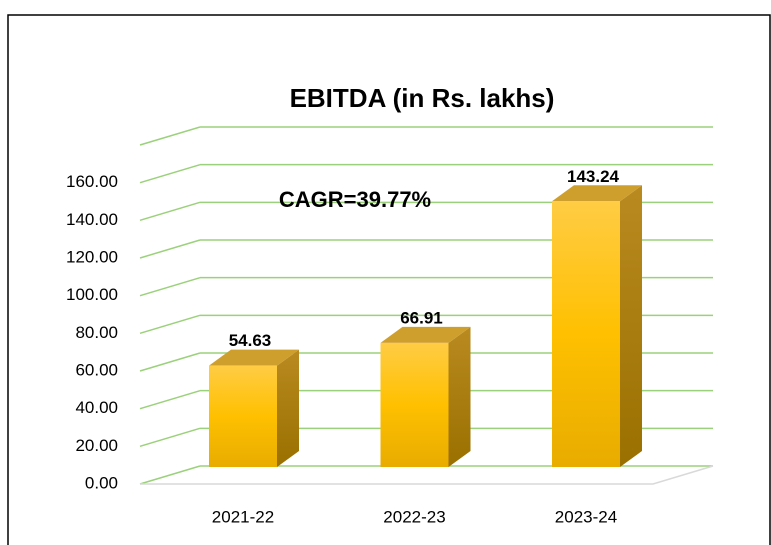 This screenshot has height=545, width=771. I want to click on y-tick-label: 80.00, so click(96, 332).